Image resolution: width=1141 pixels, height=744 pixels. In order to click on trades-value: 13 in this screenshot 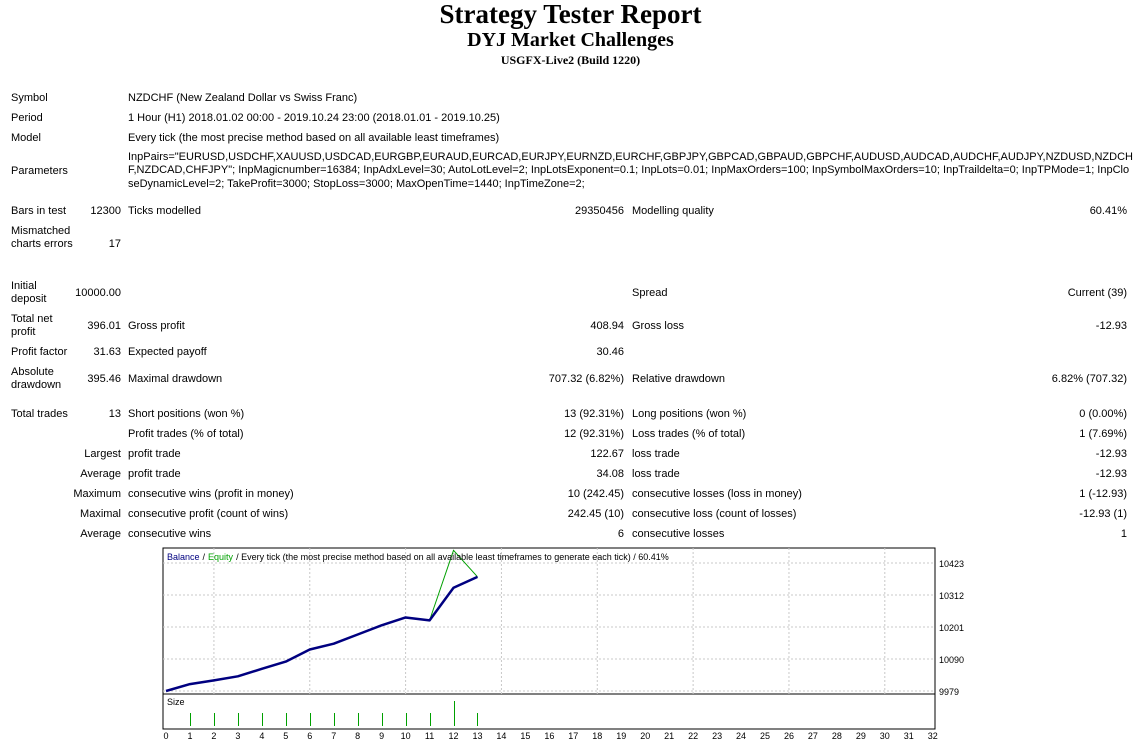, I will do `click(114, 414)`.